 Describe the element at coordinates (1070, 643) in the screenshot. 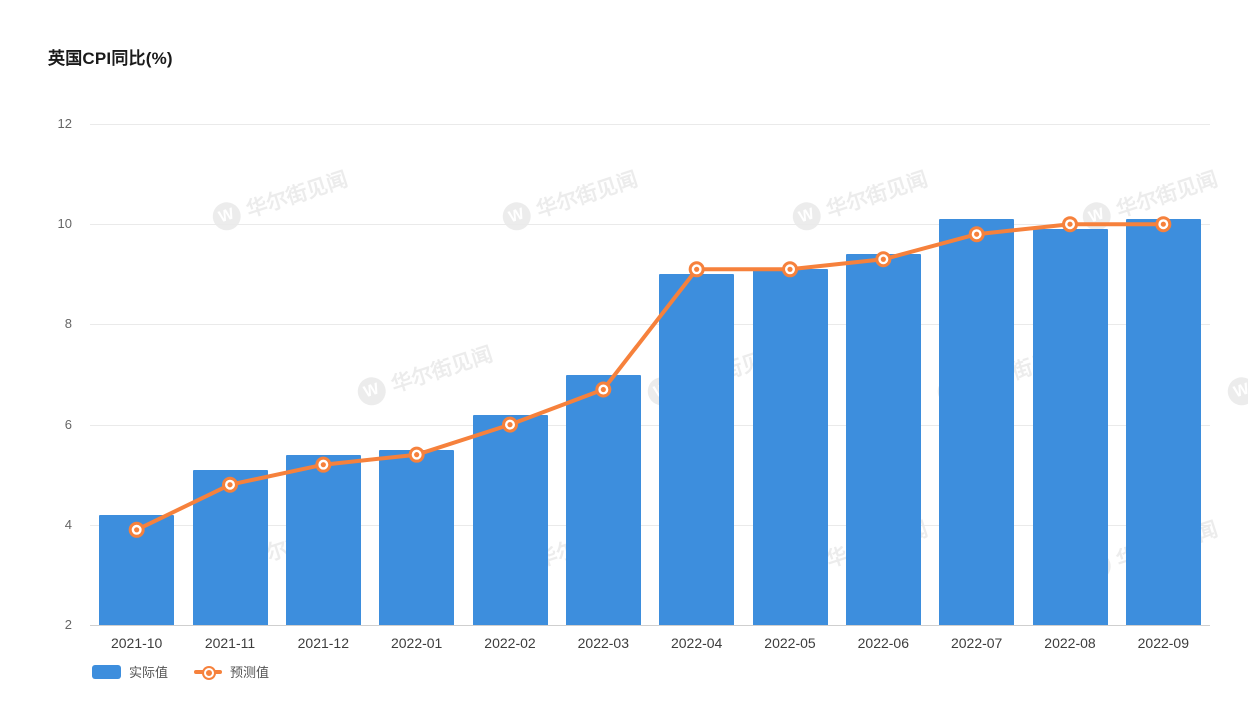

I see `x-tick-label-2022-08: 2022-08` at that location.